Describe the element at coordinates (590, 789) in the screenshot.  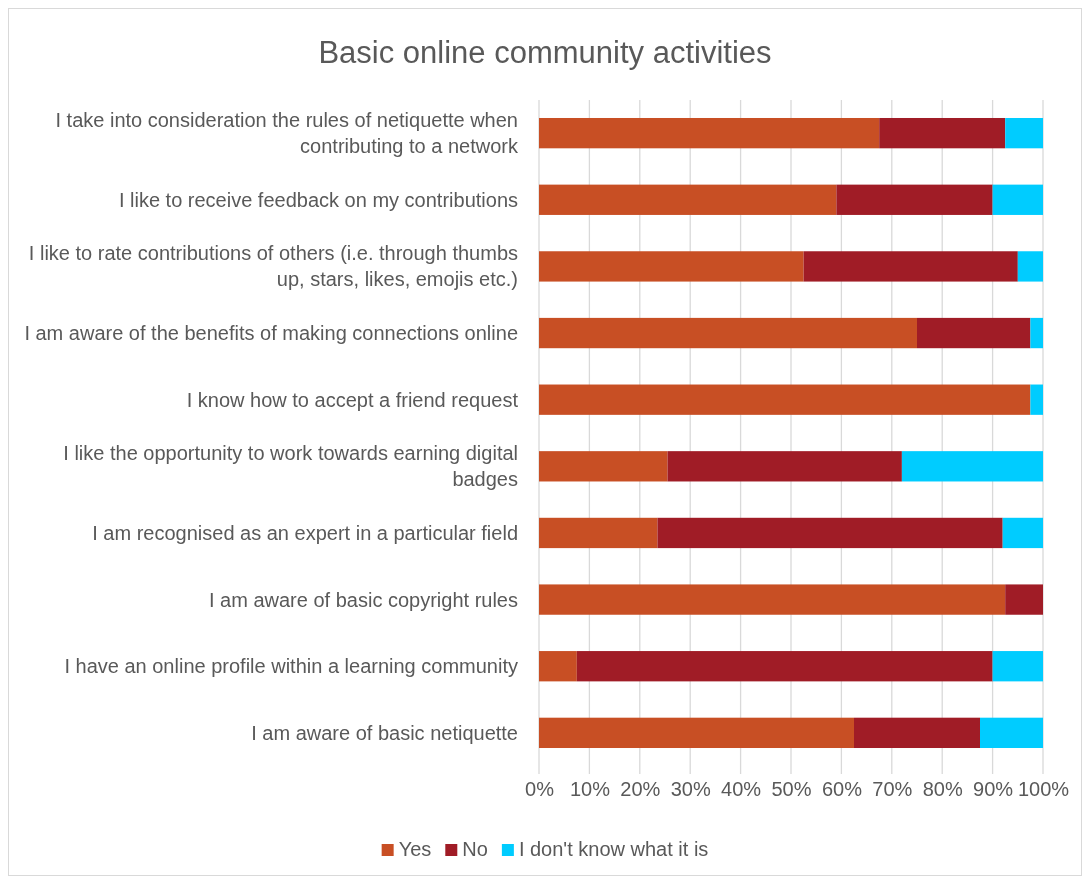
I see `x-tick-label: 10%` at that location.